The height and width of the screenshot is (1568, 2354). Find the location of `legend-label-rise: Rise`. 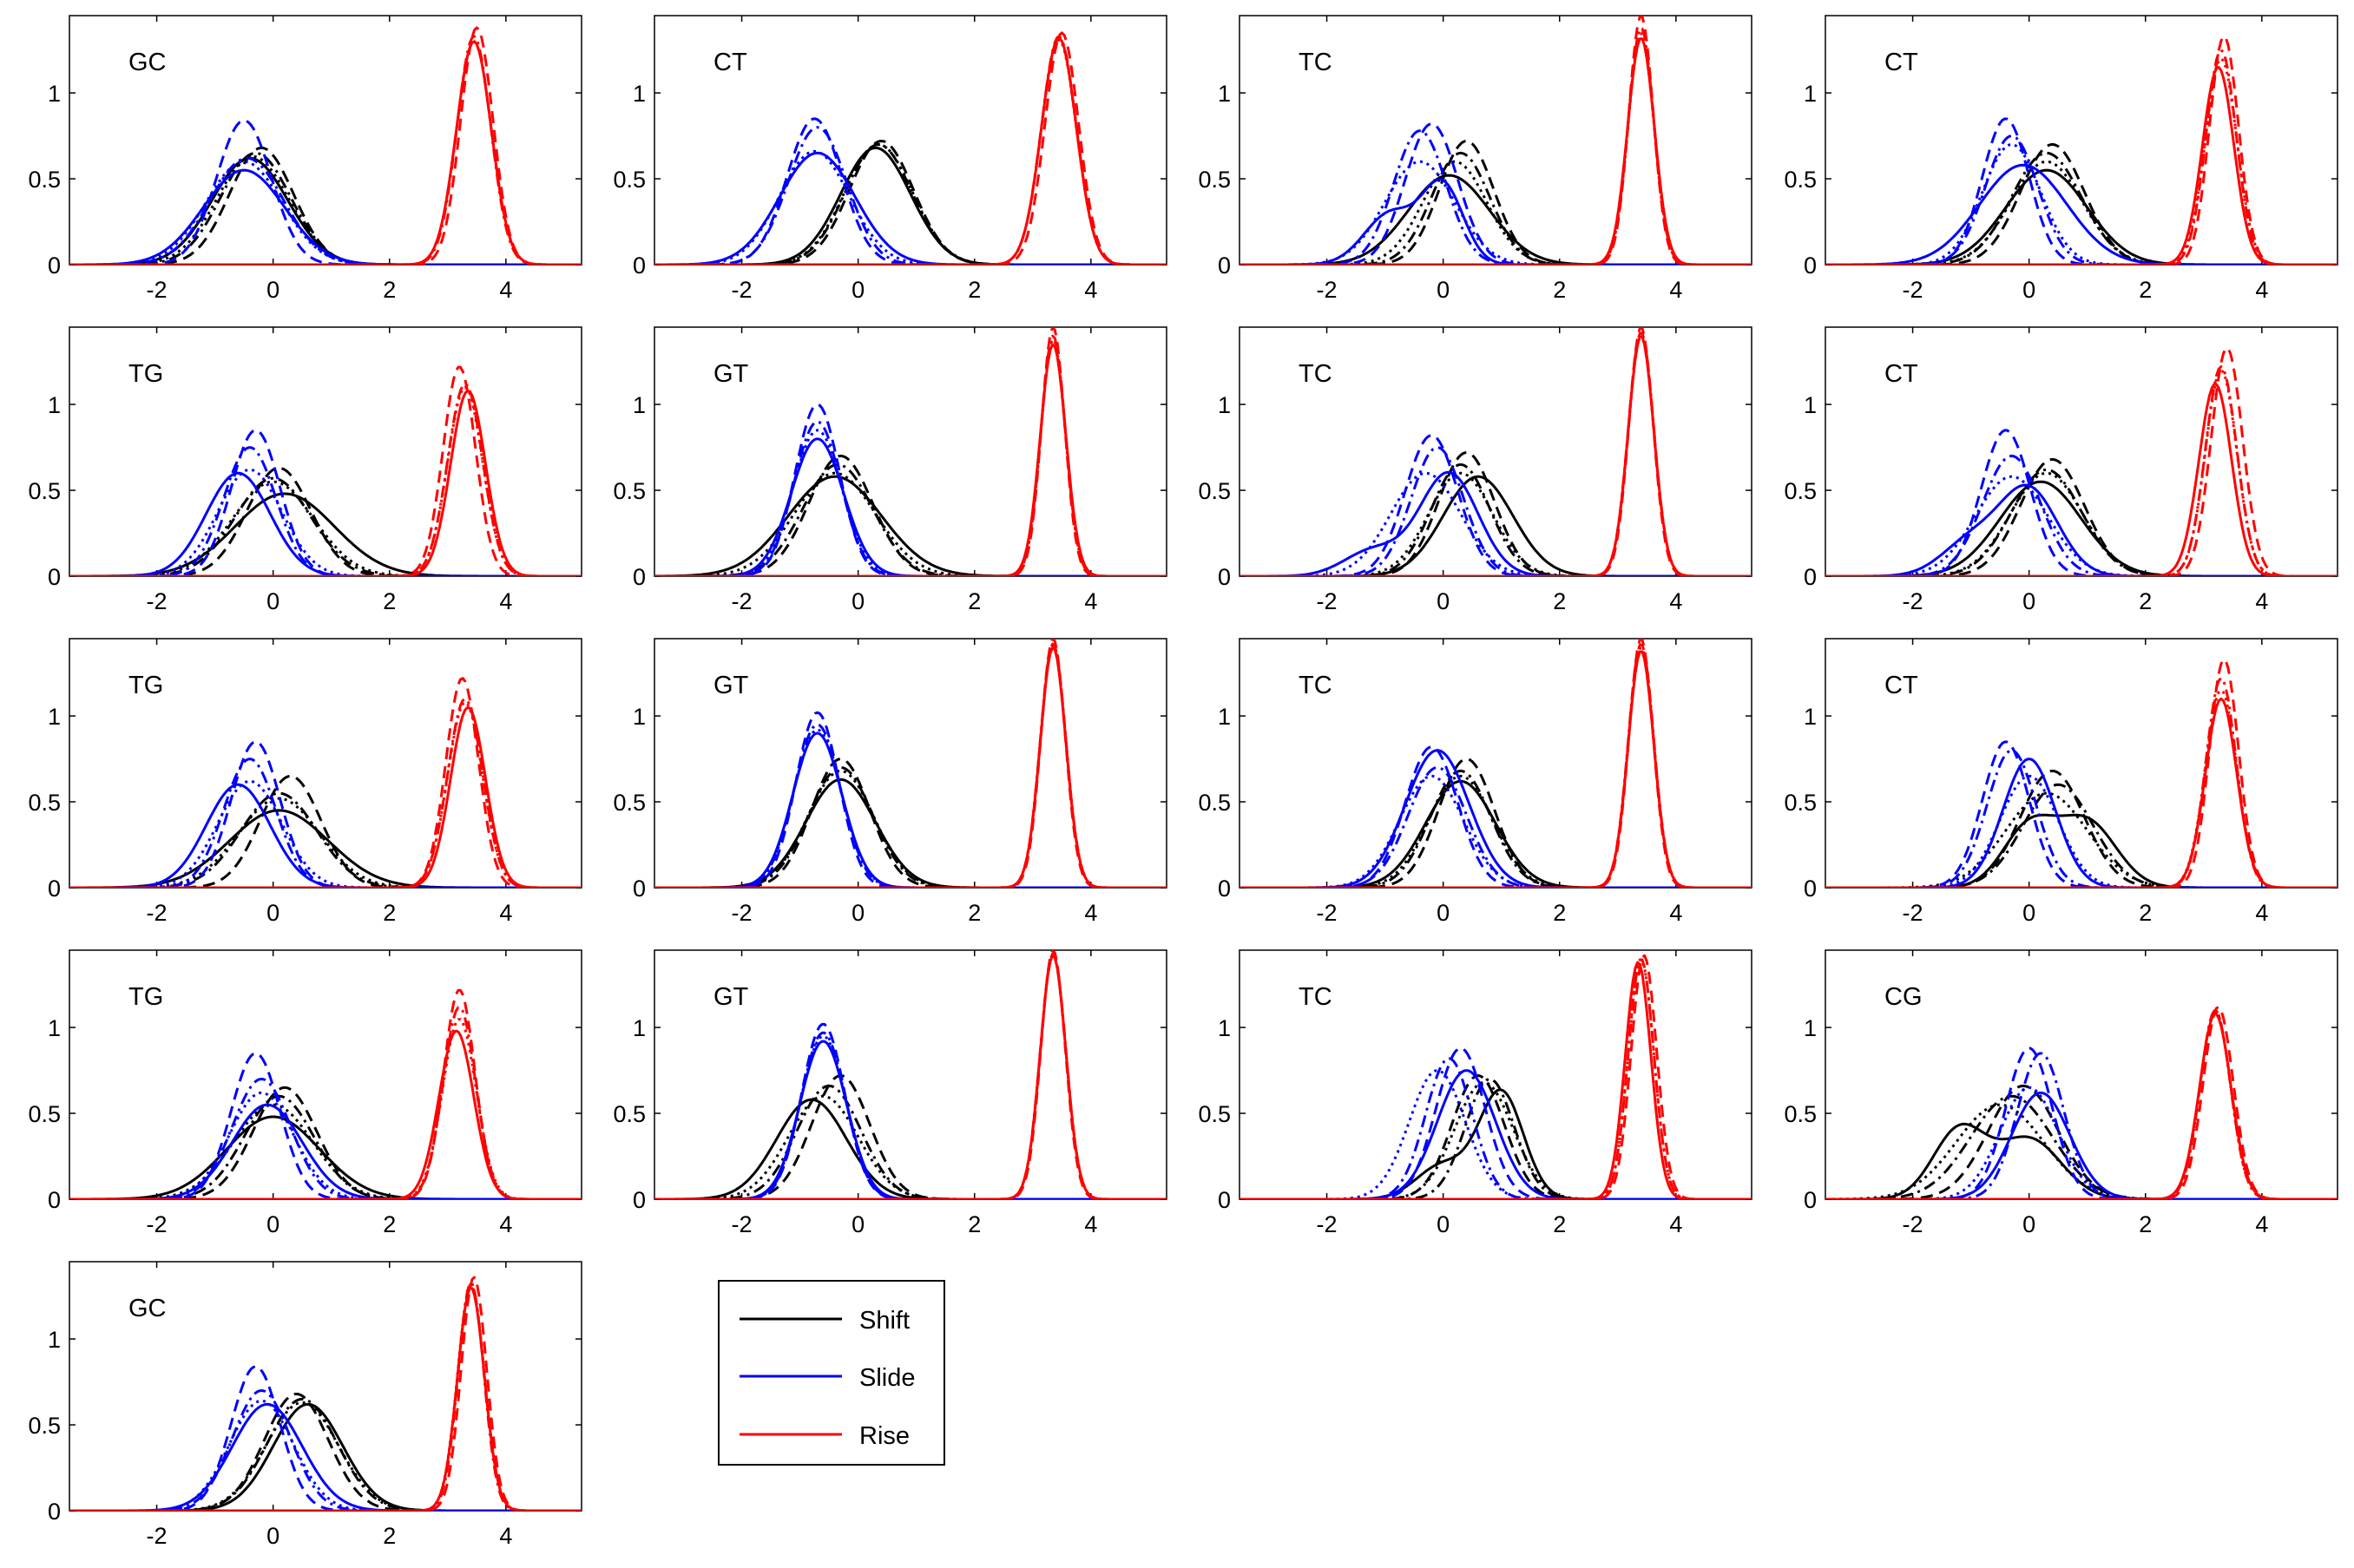

legend-label-rise: Rise is located at coordinates (885, 1436).